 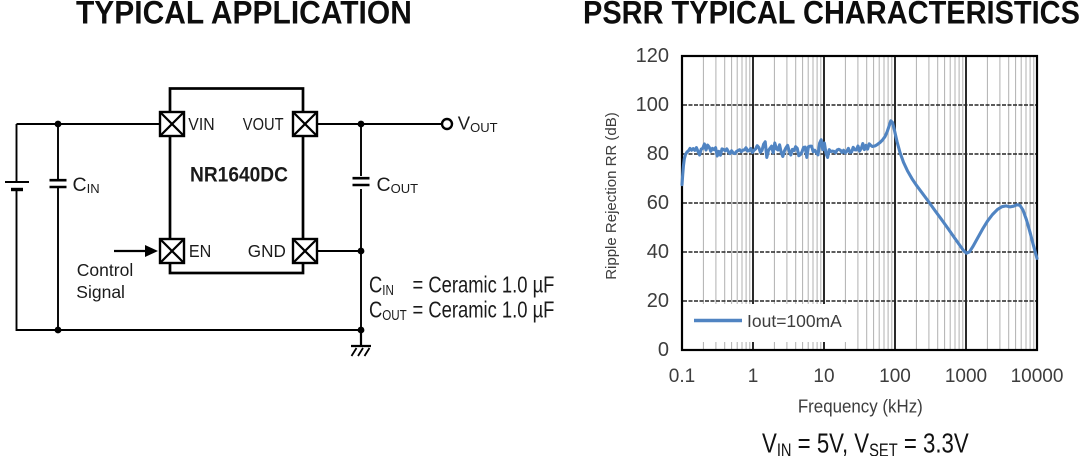 I want to click on svg-text: 40, so click(x=658, y=252).